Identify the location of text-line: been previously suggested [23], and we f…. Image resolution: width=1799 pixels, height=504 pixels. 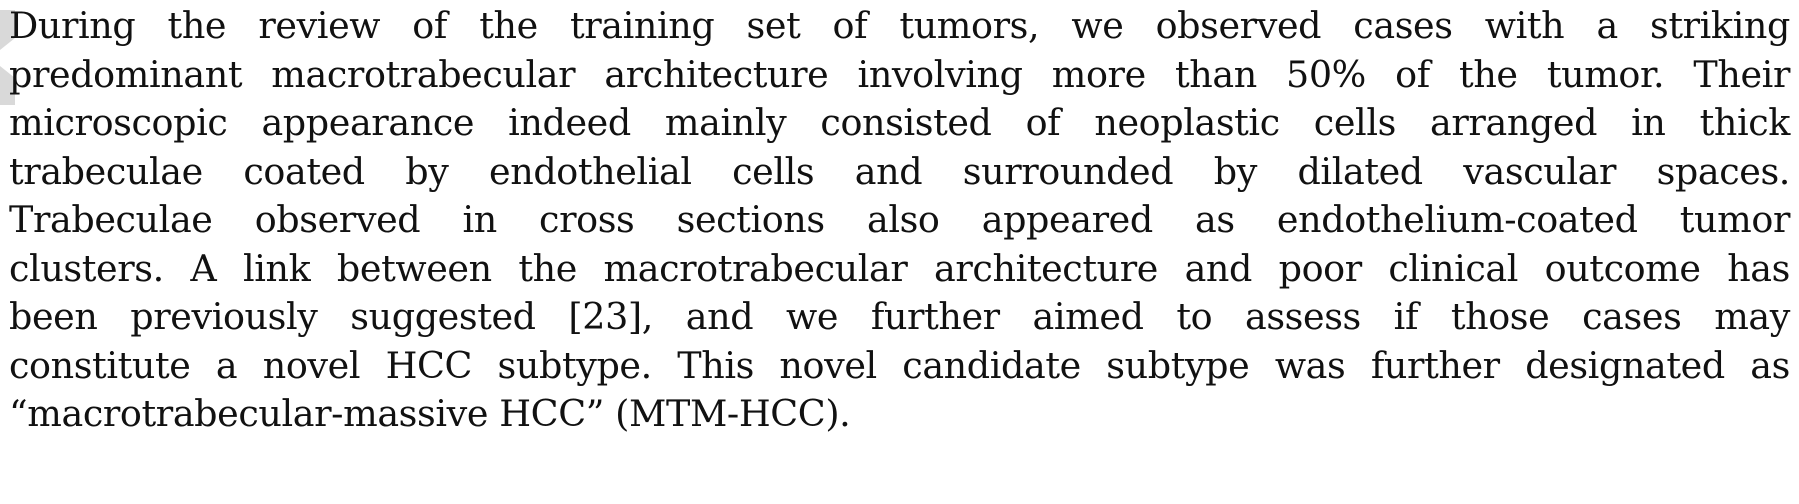
(899, 316).